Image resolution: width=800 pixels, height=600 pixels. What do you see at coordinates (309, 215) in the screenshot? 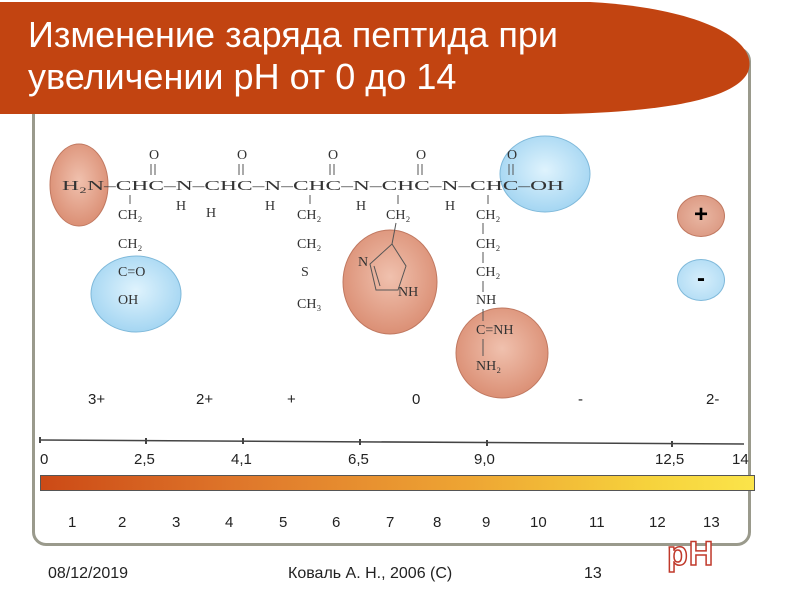
I see `met-ch2-1: CH₂` at bounding box center [309, 215].